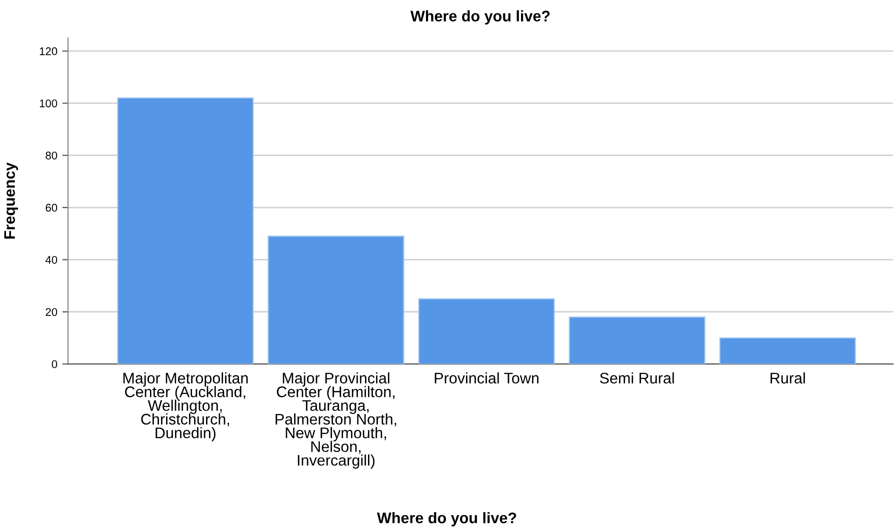 The width and height of the screenshot is (894, 529). What do you see at coordinates (52, 208) in the screenshot?
I see `y-tick-label: 60` at bounding box center [52, 208].